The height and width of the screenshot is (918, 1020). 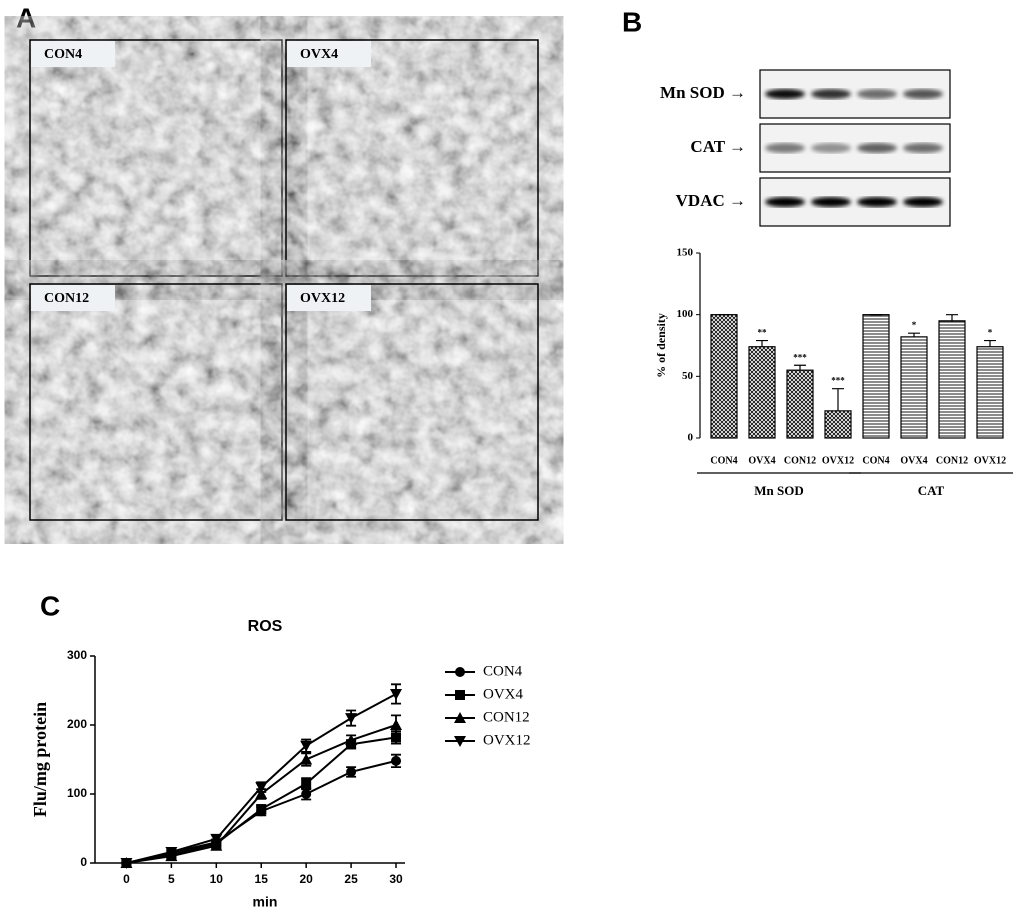 What do you see at coordinates (661, 345) in the screenshot?
I see `y-axis-label: % of density` at bounding box center [661, 345].